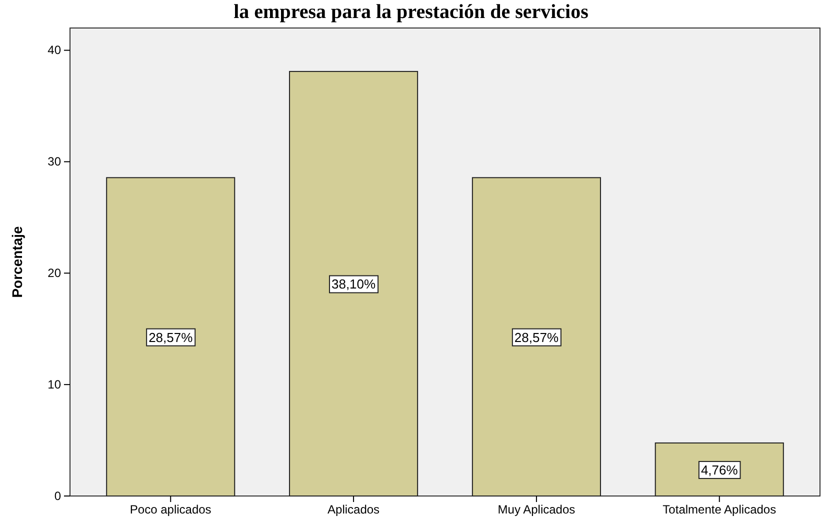  Describe the element at coordinates (719, 509) in the screenshot. I see `x-tick-label: Totalmente Aplicados` at that location.